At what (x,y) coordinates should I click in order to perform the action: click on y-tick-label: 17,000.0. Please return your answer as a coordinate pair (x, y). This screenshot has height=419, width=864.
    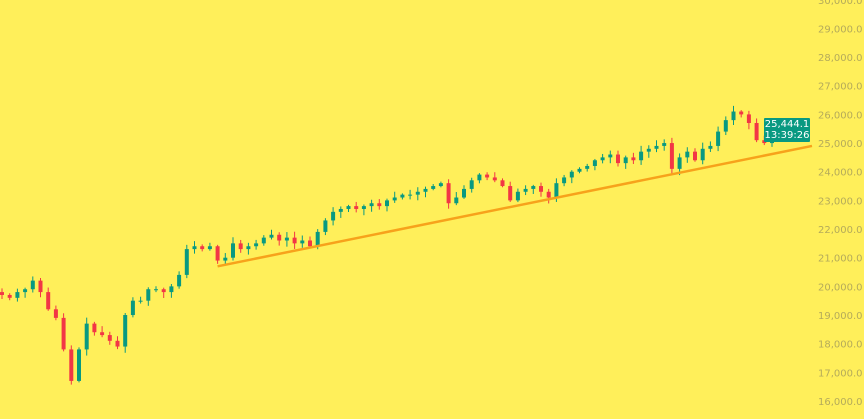
    Looking at the image, I should click on (840, 373).